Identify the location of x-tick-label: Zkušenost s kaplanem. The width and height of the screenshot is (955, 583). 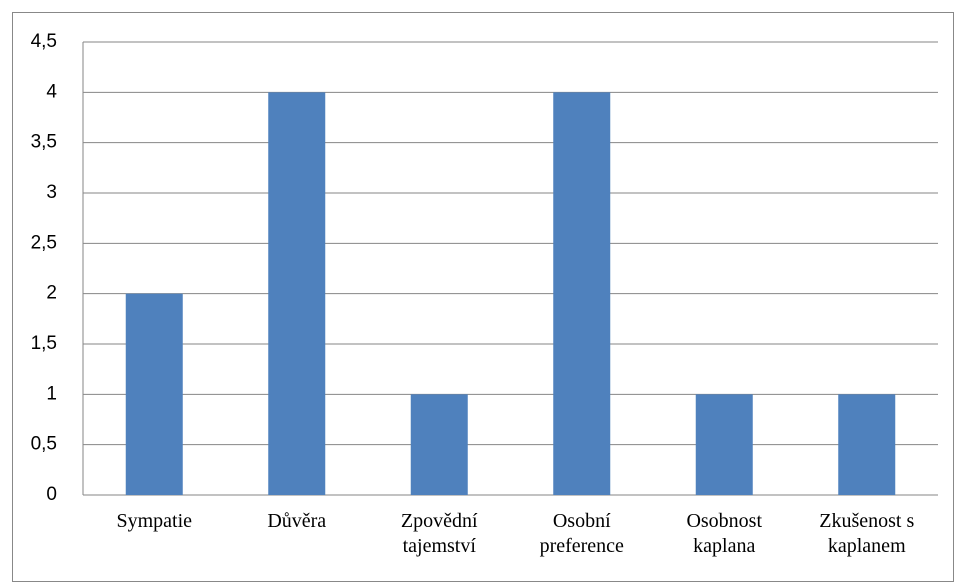
(867, 533).